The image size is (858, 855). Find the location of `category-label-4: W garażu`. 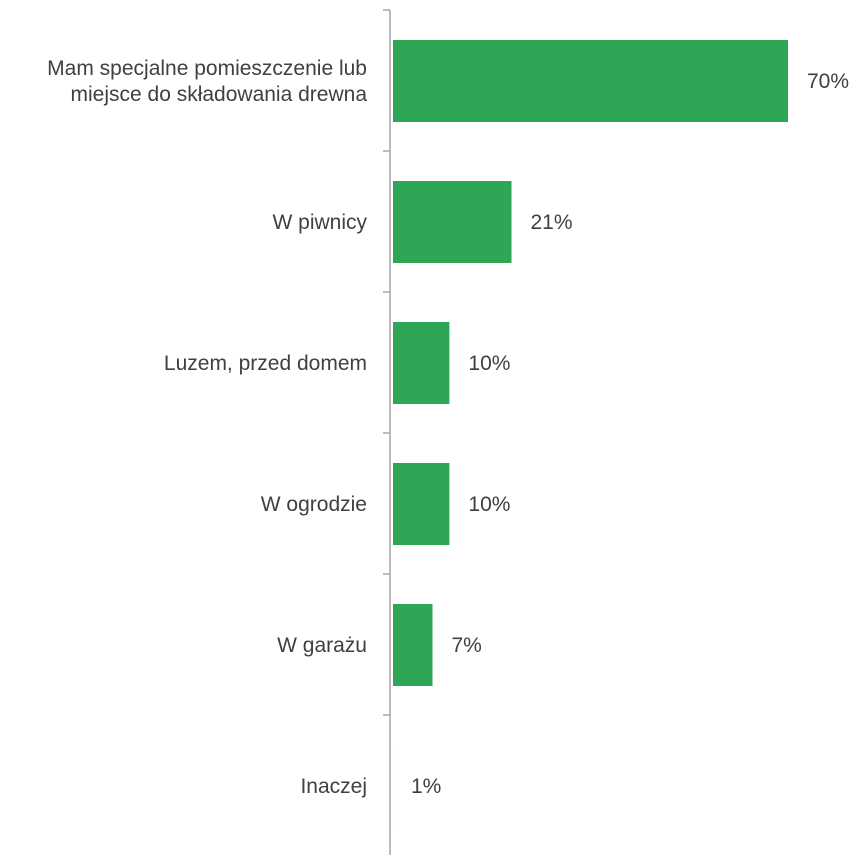

category-label-4: W garażu is located at coordinates (322, 645).